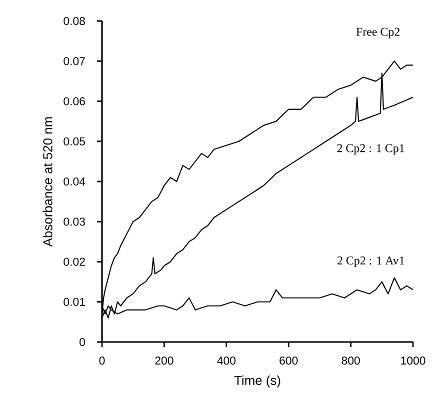 The image size is (438, 418). Describe the element at coordinates (74, 101) in the screenshot. I see `y-tick-label: 0.06` at that location.